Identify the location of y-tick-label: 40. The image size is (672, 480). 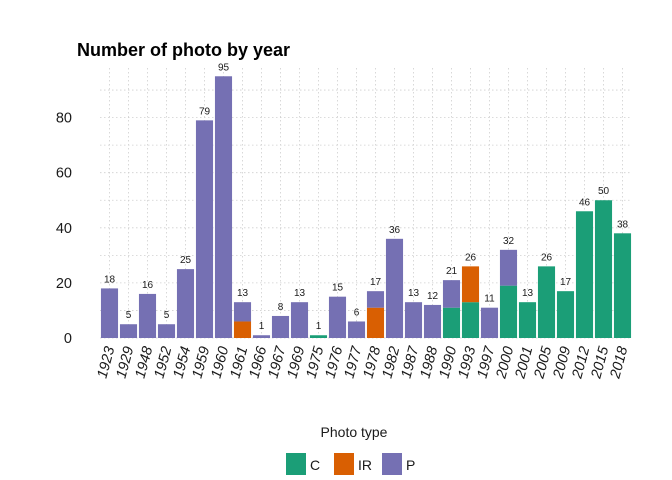
(64, 229).